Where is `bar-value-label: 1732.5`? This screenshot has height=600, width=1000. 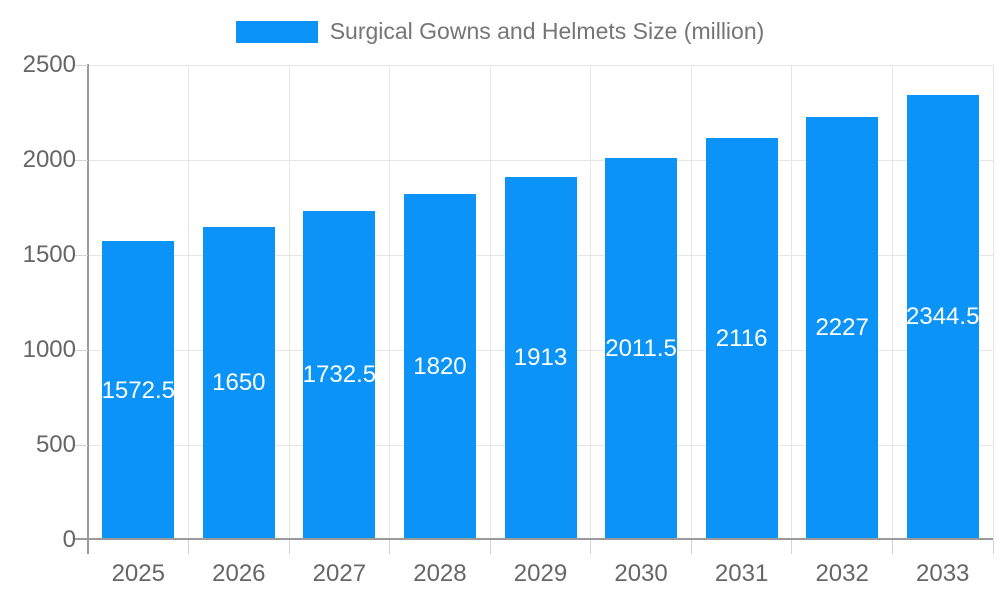 bar-value-label: 1732.5 is located at coordinates (339, 375).